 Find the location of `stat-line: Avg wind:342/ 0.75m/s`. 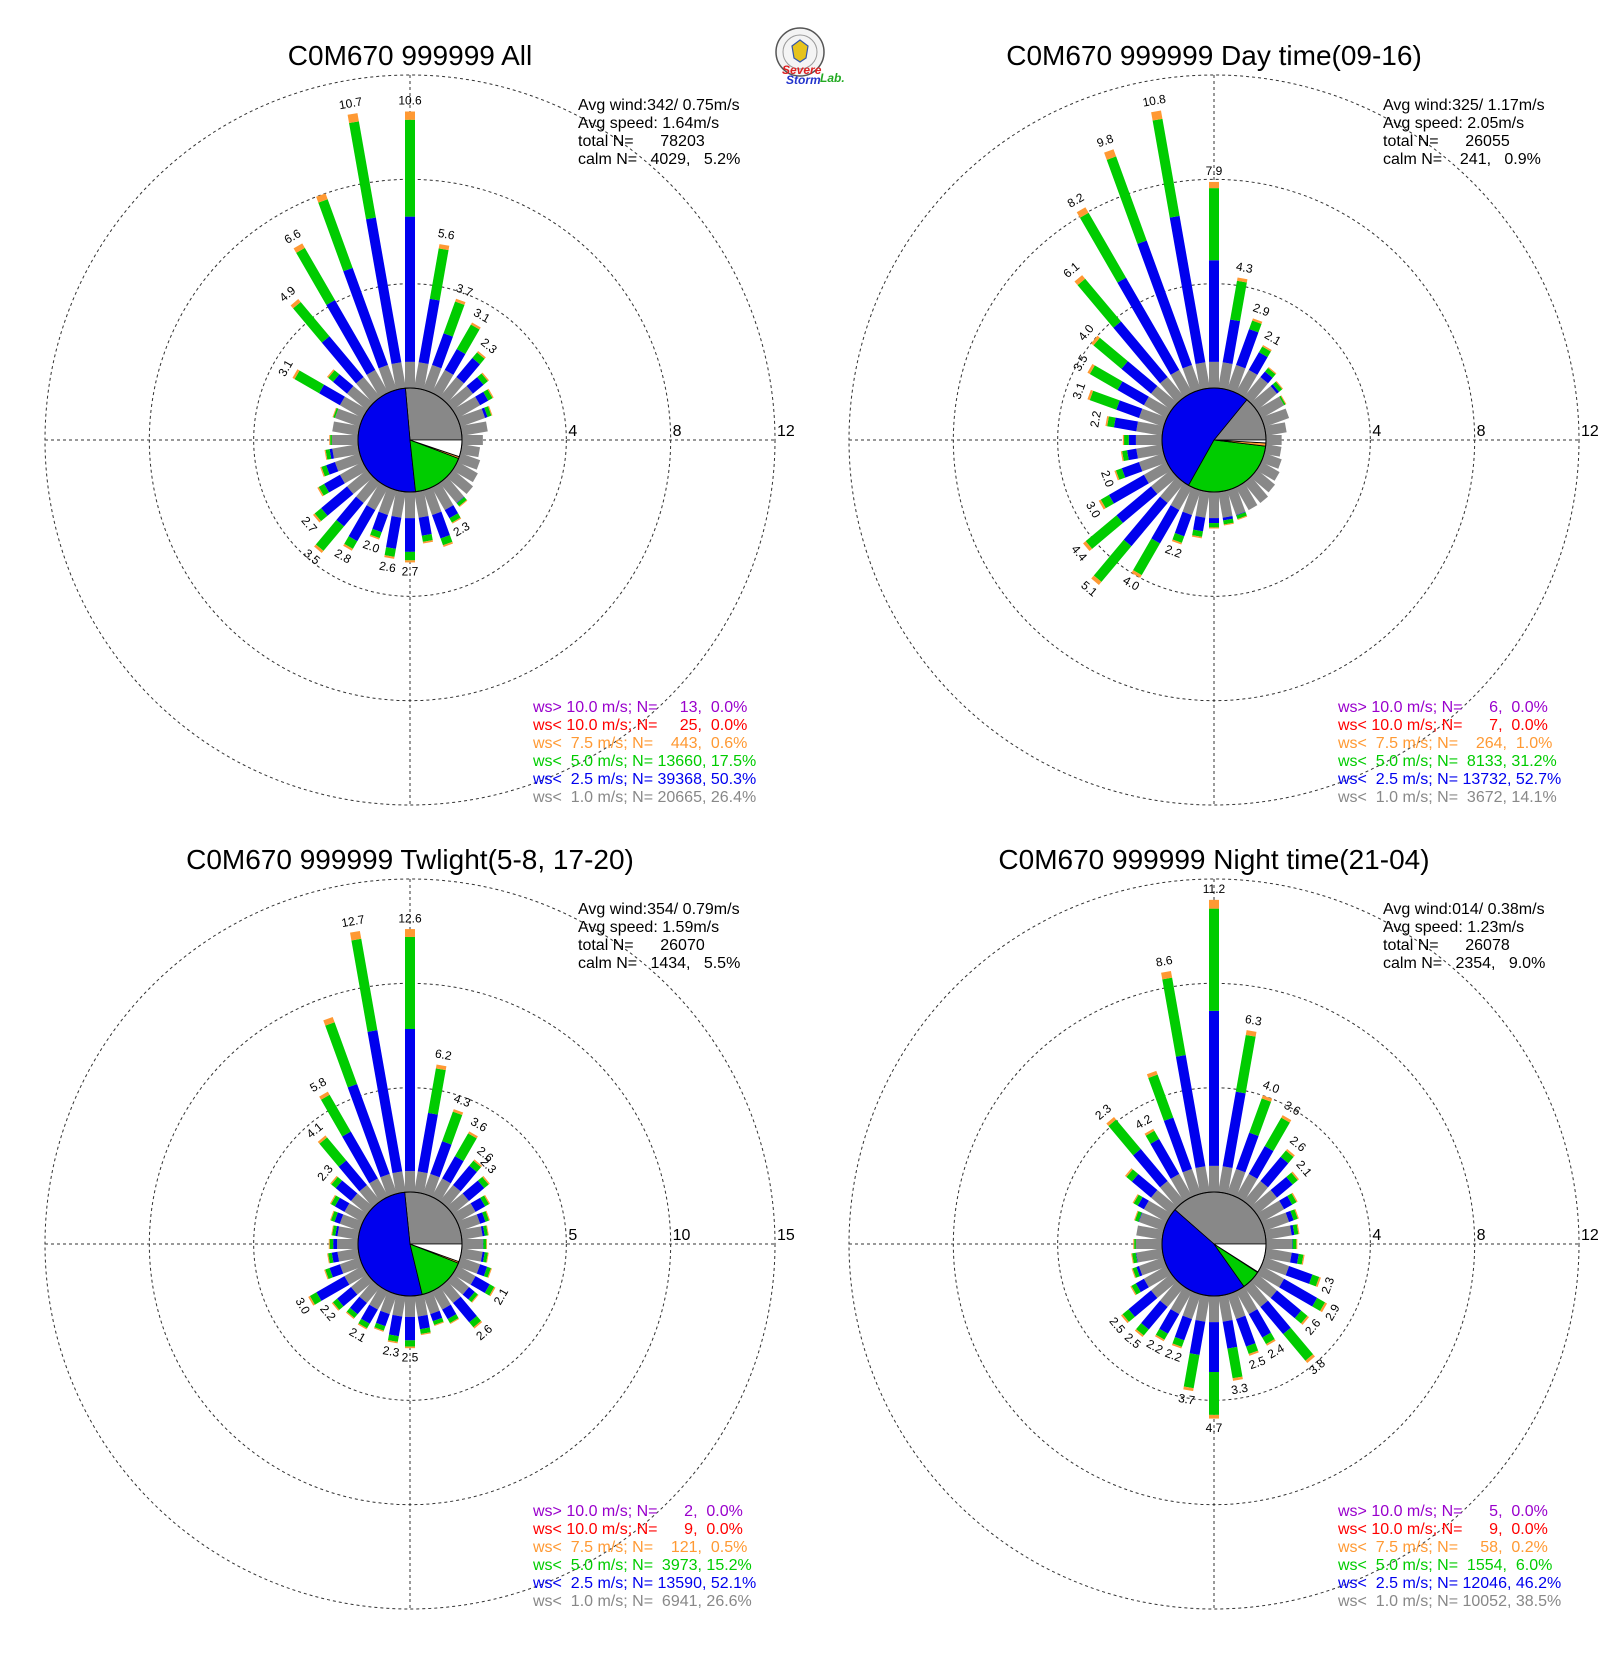

stat-line: Avg wind:342/ 0.75m/s is located at coordinates (659, 105).